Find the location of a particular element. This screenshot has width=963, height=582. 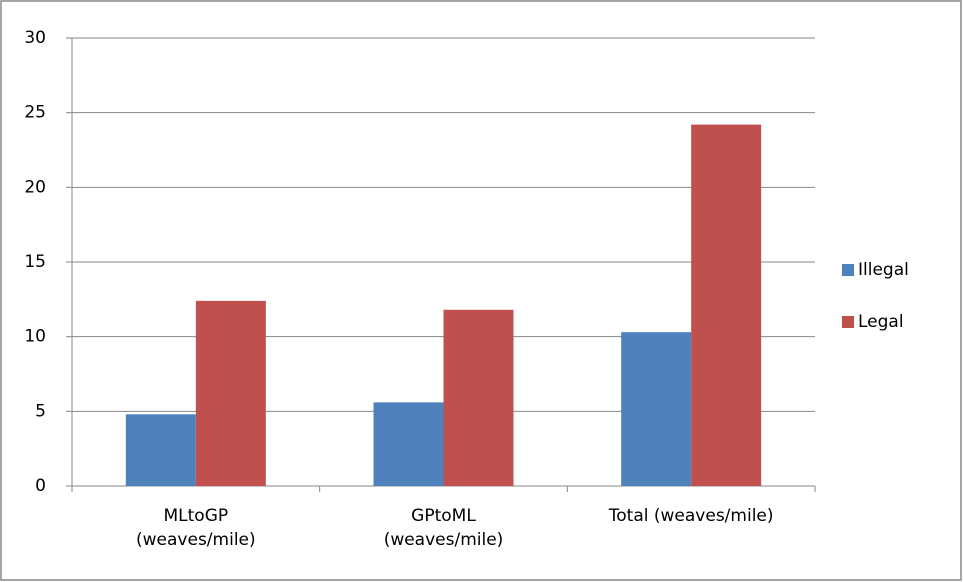

x-tick-label: Total (weaves/mile) is located at coordinates (691, 516).